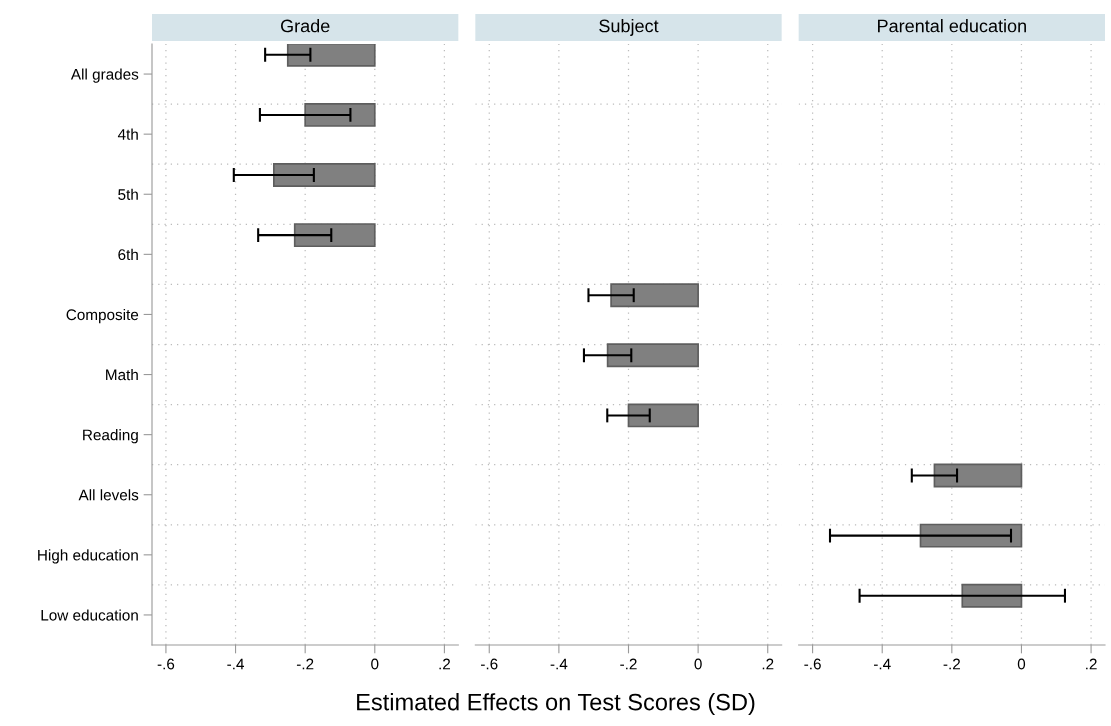  What do you see at coordinates (128, 254) in the screenshot?
I see `y-tick-label: 6th` at bounding box center [128, 254].